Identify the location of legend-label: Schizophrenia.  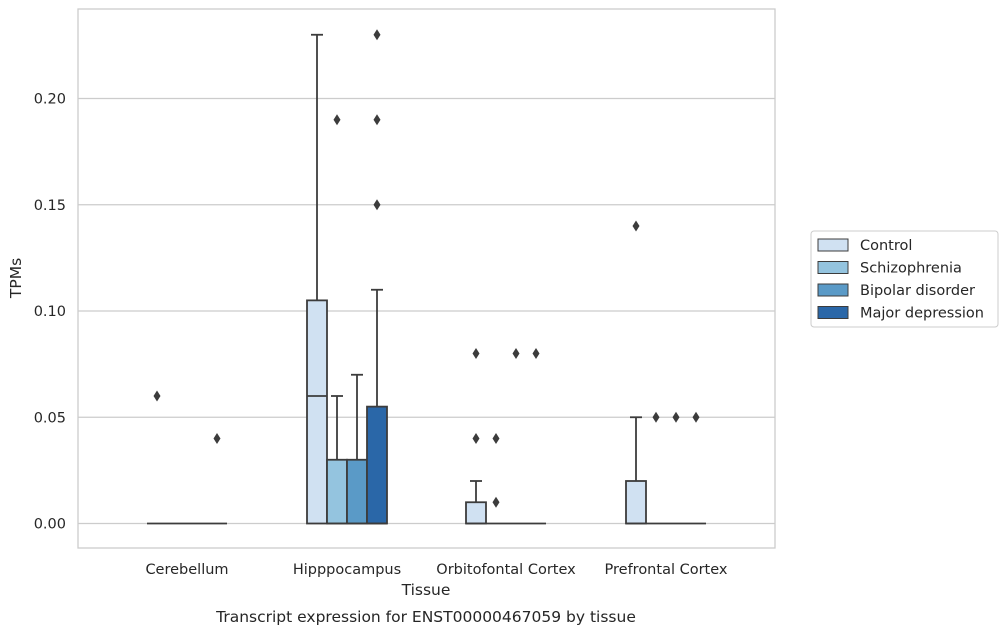
(911, 269).